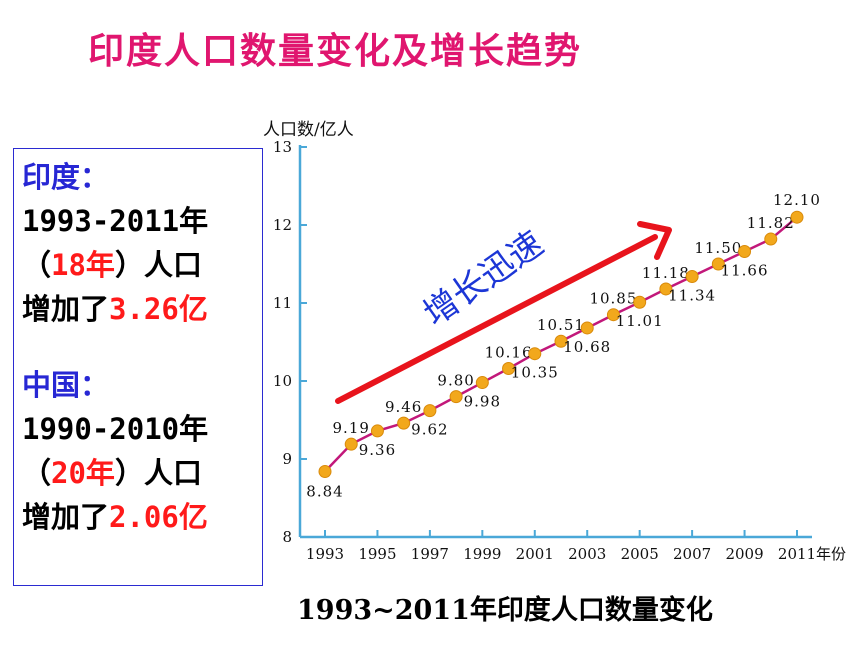 This screenshot has height=645, width=860. Describe the element at coordinates (158, 517) in the screenshot. I see `china-increase: 2.06亿` at that location.